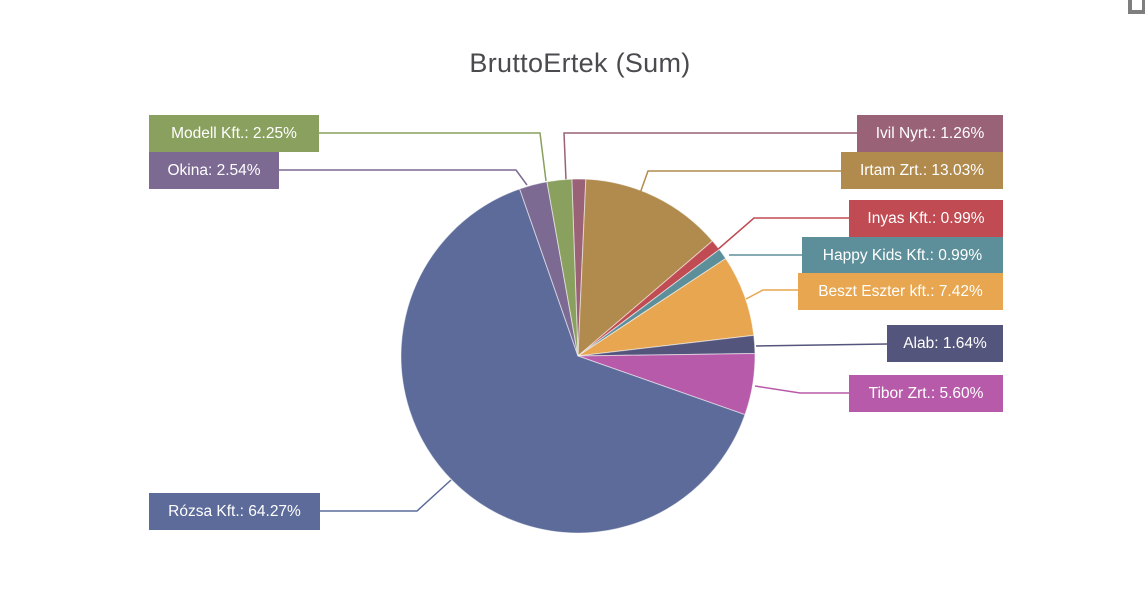 The width and height of the screenshot is (1145, 608). I want to click on callout-label-inyas-kft: Inyas Kft.: 0.99%, so click(926, 218).